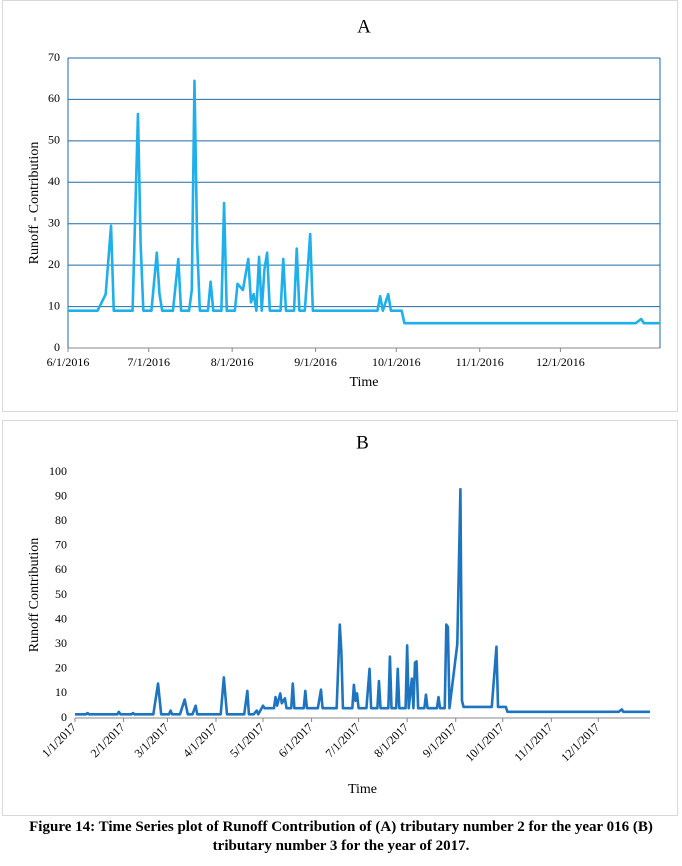 The image size is (682, 866). I want to click on x-tick-label: 7/1/2017, so click(343, 740).